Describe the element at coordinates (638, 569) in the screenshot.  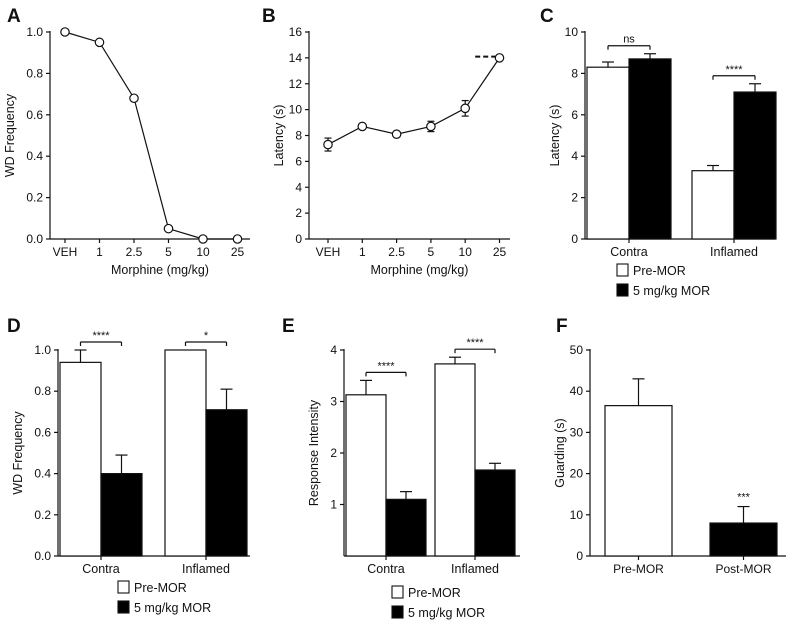
I see `x-tick-label: Pre-MOR` at that location.